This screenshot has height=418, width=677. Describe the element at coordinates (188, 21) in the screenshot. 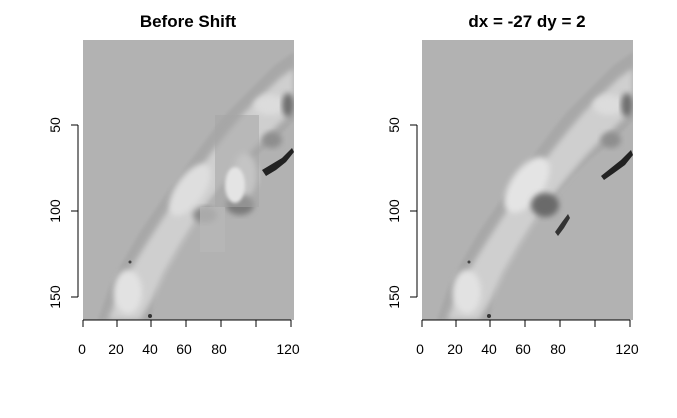

I see `panel-title: Before Shift` at that location.